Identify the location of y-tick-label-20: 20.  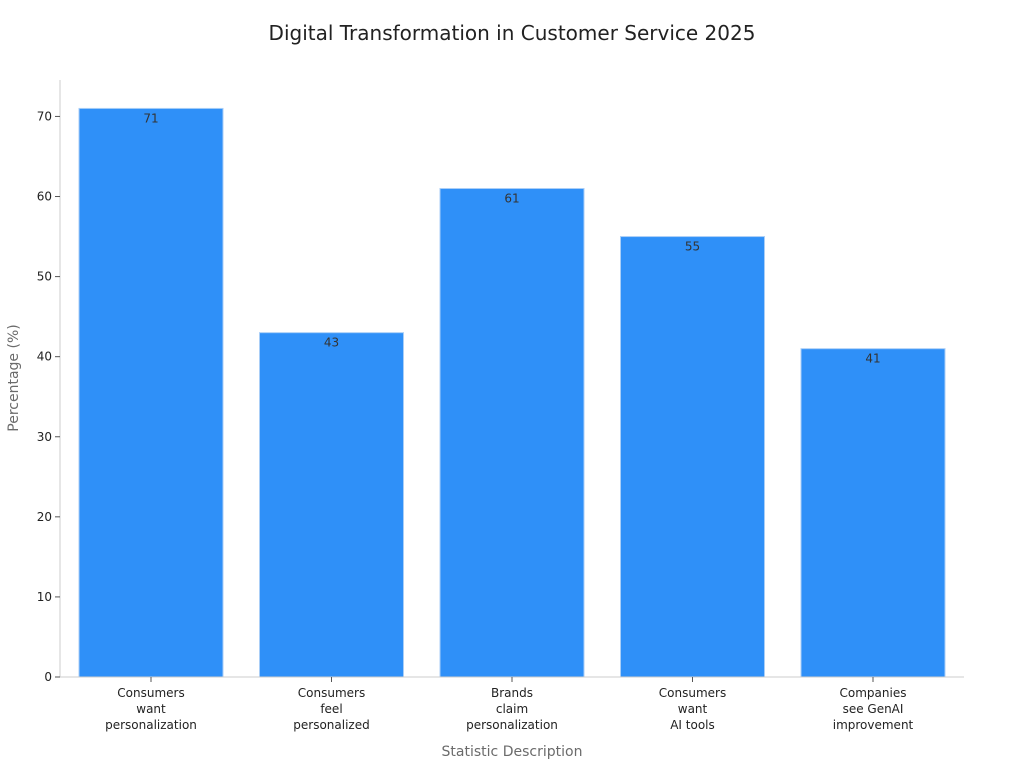
(44, 517).